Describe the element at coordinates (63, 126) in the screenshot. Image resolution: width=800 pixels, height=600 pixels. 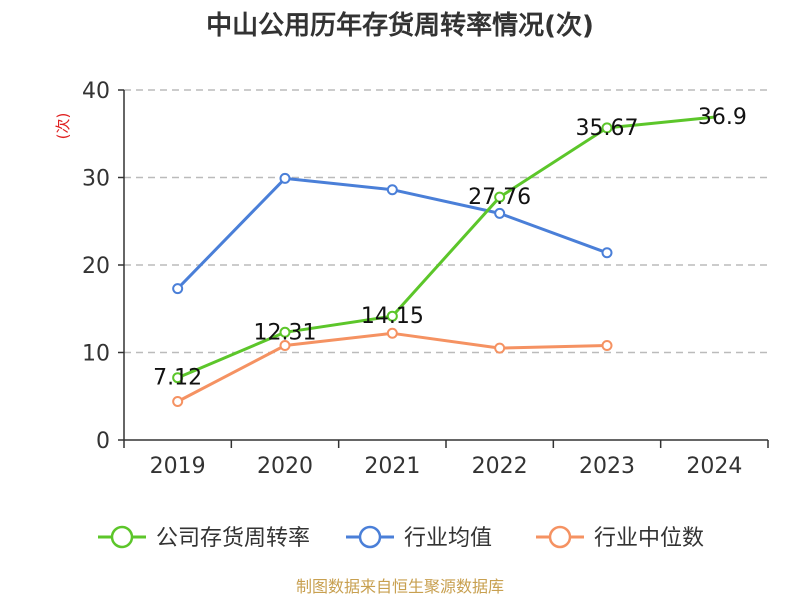
I see `y-axis-label: (次)` at that location.